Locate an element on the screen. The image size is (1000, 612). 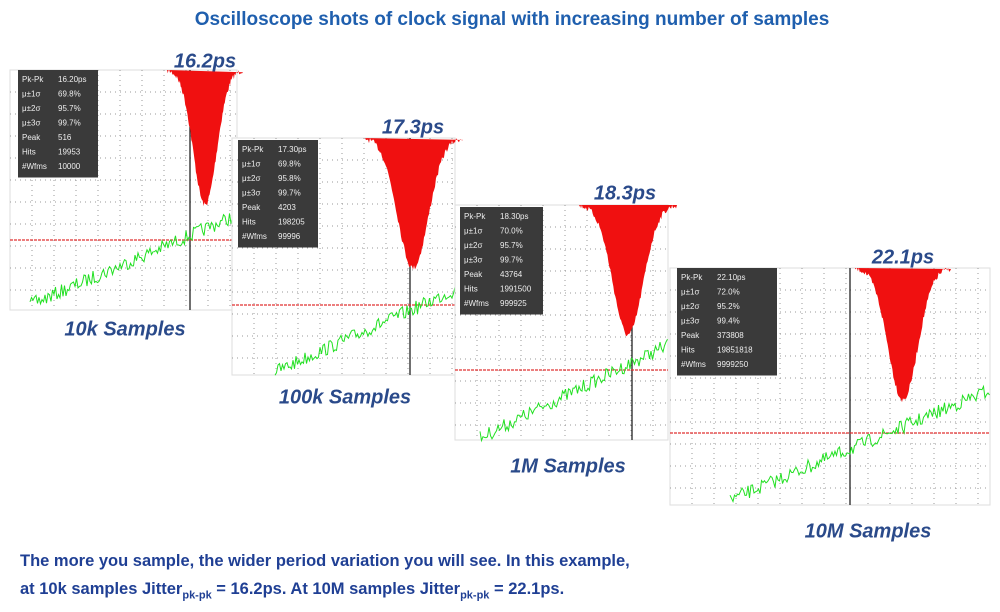
peak-label: 16.2ps is located at coordinates (205, 61).